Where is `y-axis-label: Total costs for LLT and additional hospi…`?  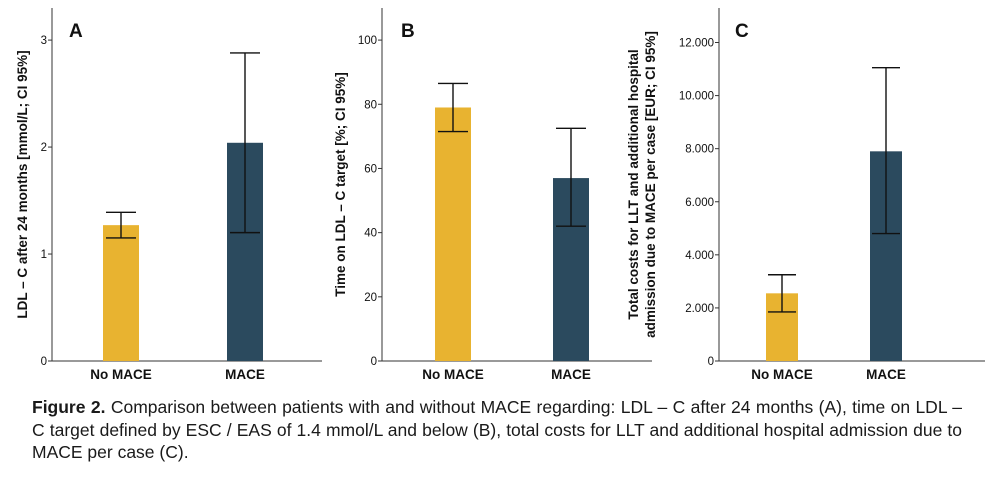
y-axis-label: Total costs for LLT and additional hospi… is located at coordinates (642, 184).